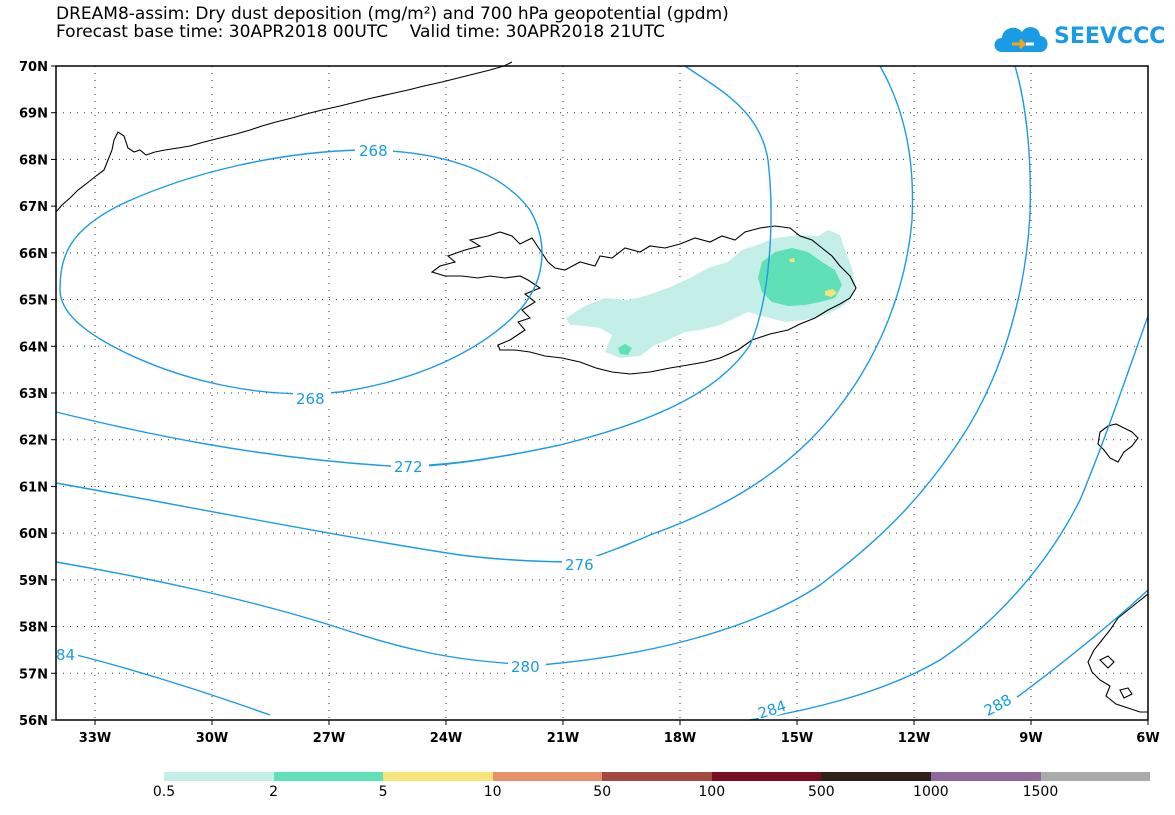 This screenshot has height=815, width=1175. What do you see at coordinates (602, 792) in the screenshot?
I see `colorbar-label: 50` at bounding box center [602, 792].